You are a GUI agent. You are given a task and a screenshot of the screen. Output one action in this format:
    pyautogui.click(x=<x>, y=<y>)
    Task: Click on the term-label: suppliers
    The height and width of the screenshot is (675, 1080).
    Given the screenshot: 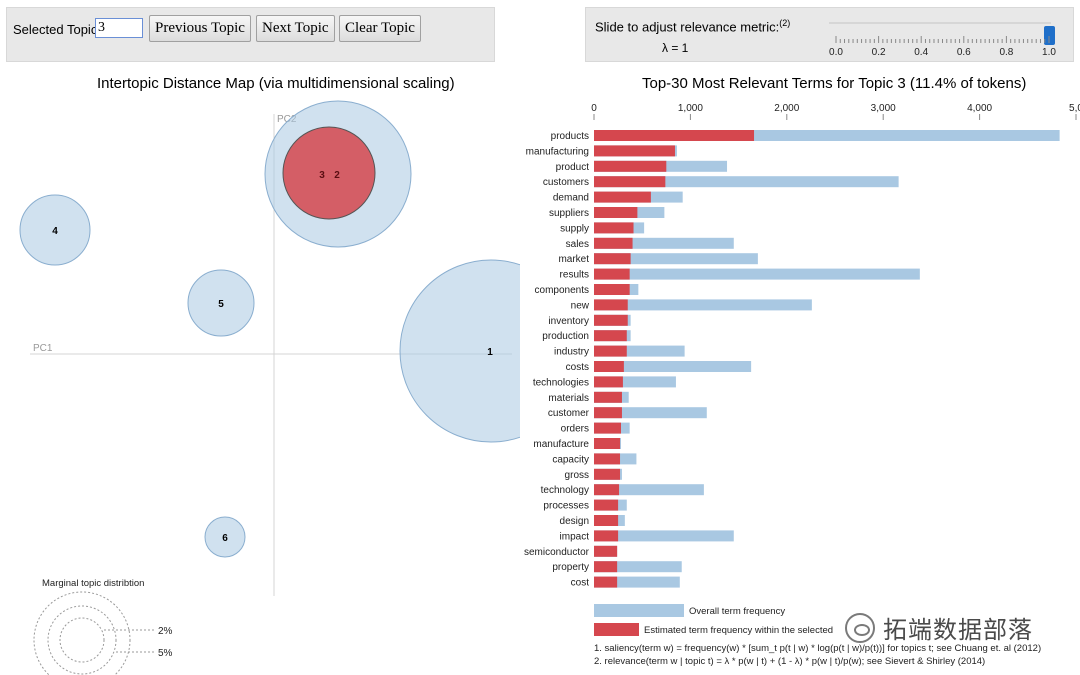 What is the action you would take?
    pyautogui.click(x=569, y=213)
    